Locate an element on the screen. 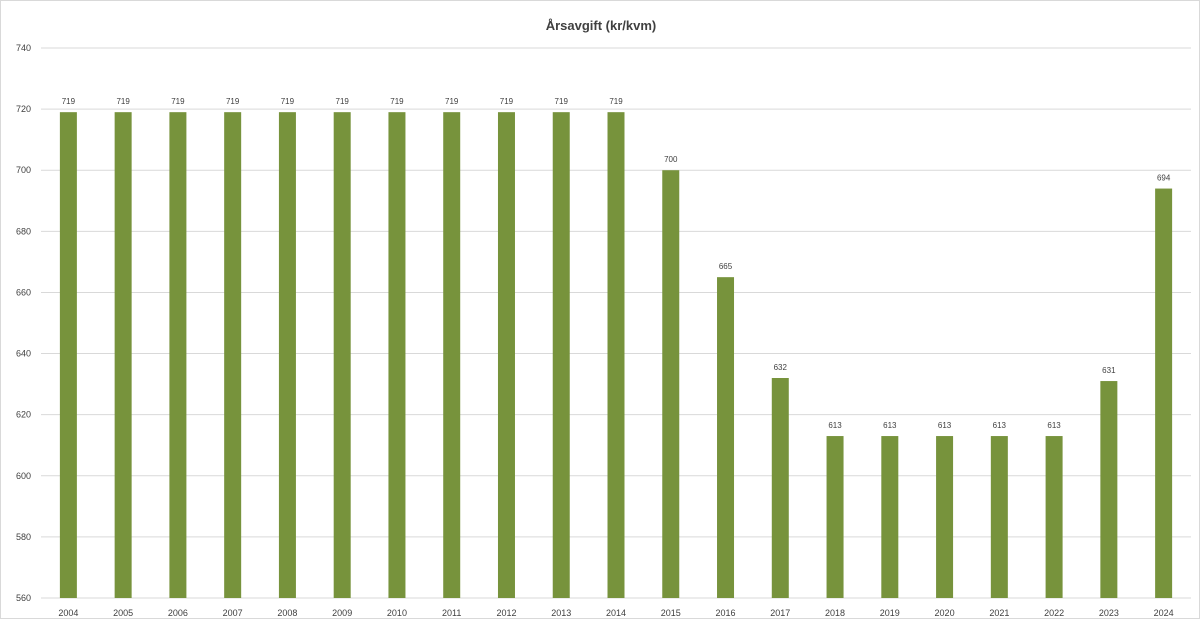 The height and width of the screenshot is (620, 1200). x-tick-label: 2014 is located at coordinates (616, 613).